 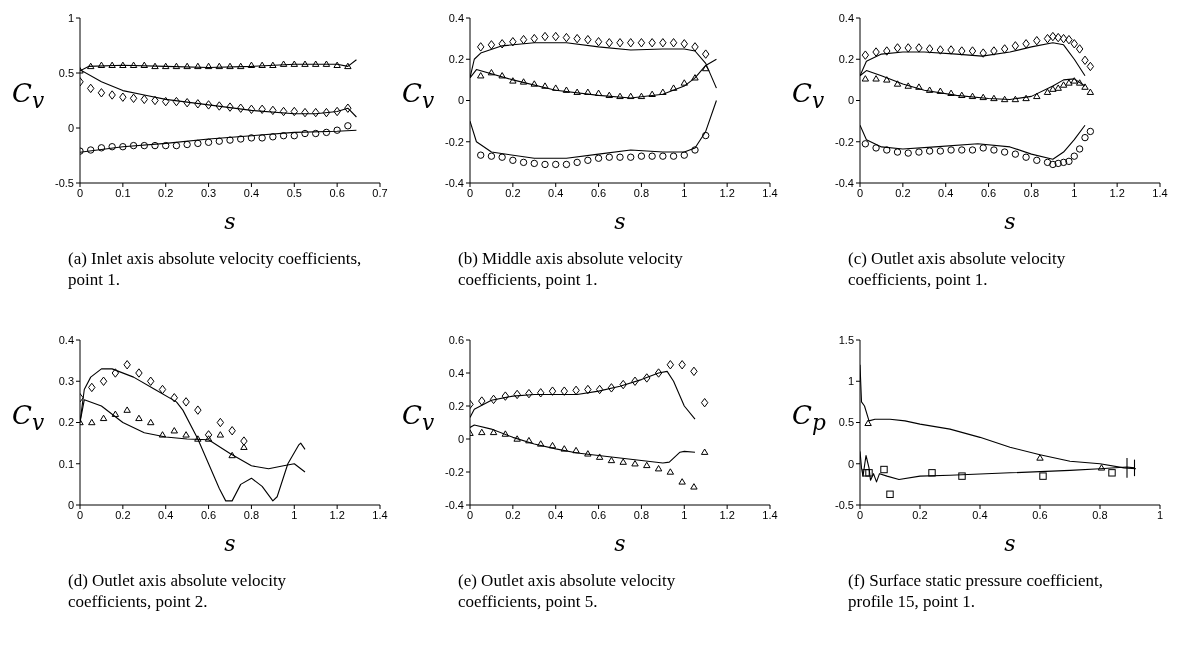 What do you see at coordinates (66, 422) in the screenshot?
I see `y-tick-label: 0.2` at bounding box center [66, 422].